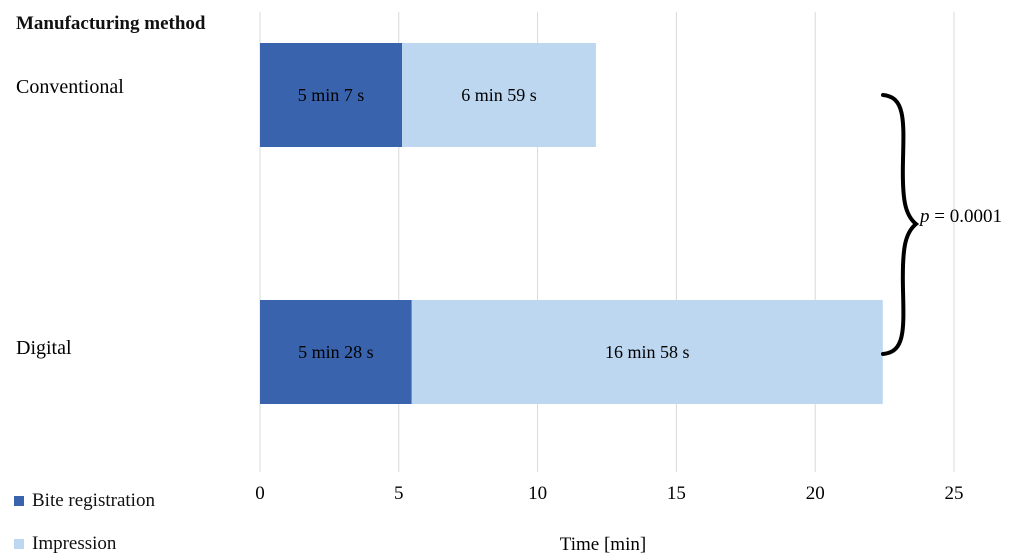  What do you see at coordinates (19, 544) in the screenshot?
I see `legend-swatch-impression` at bounding box center [19, 544].